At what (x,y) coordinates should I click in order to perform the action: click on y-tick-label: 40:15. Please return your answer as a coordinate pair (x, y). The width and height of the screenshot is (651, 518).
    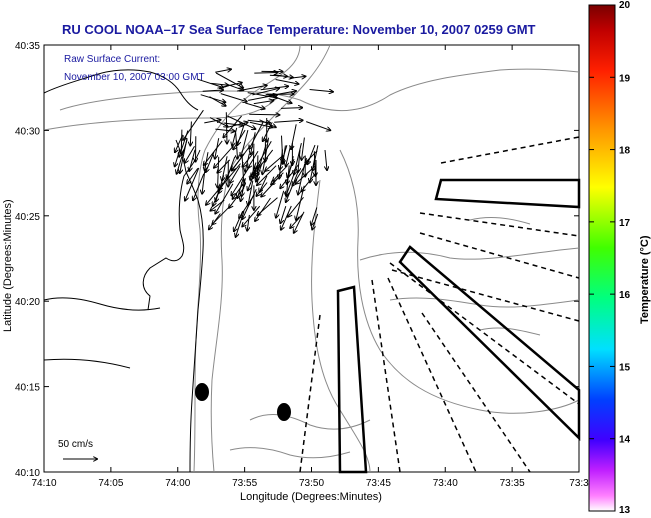
    Looking at the image, I should click on (27, 388).